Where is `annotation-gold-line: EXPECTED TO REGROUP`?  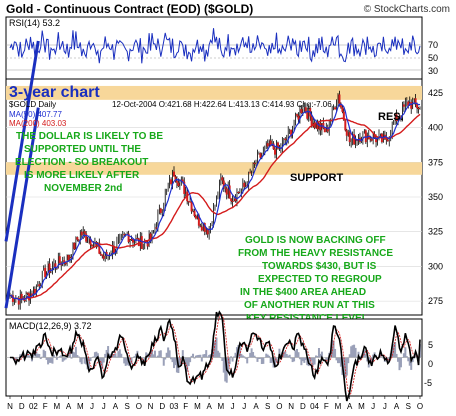 annotation-gold-line: EXPECTED TO REGROUP is located at coordinates (320, 279).